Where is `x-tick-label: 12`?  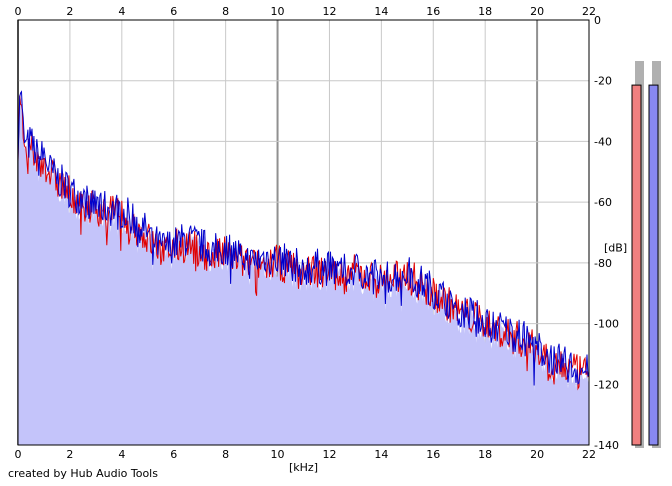 x-tick-label: 12 is located at coordinates (329, 454).